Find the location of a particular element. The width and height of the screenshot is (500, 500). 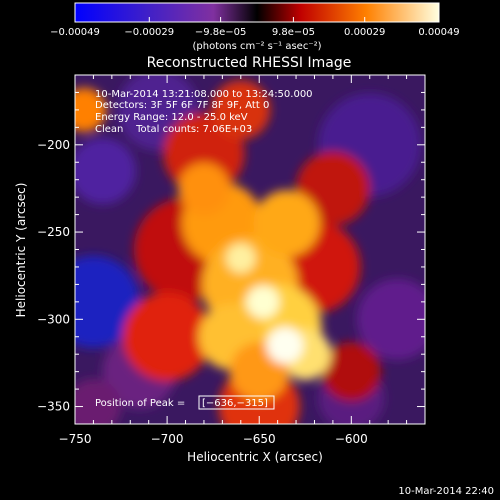

colorbar-tick-label: 0.00049 is located at coordinates (438, 32).